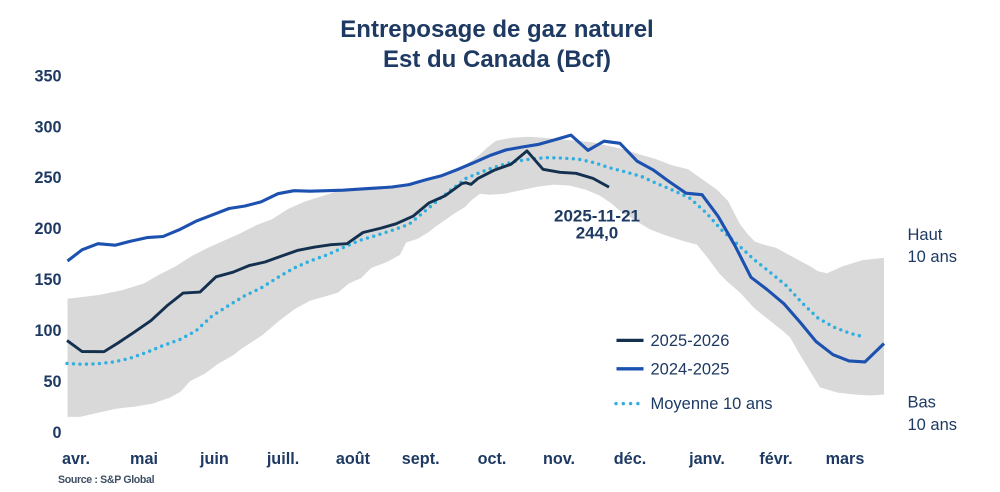 Image resolution: width=1000 pixels, height=492 pixels. I want to click on svg-text: 2025-2026, so click(690, 341).